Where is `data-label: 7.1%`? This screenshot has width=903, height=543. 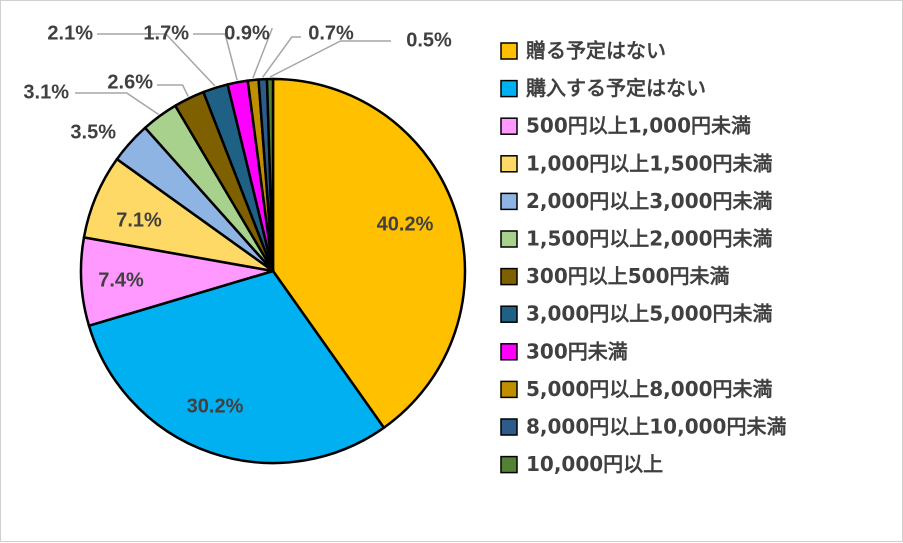 data-label: 7.1% is located at coordinates (139, 220).